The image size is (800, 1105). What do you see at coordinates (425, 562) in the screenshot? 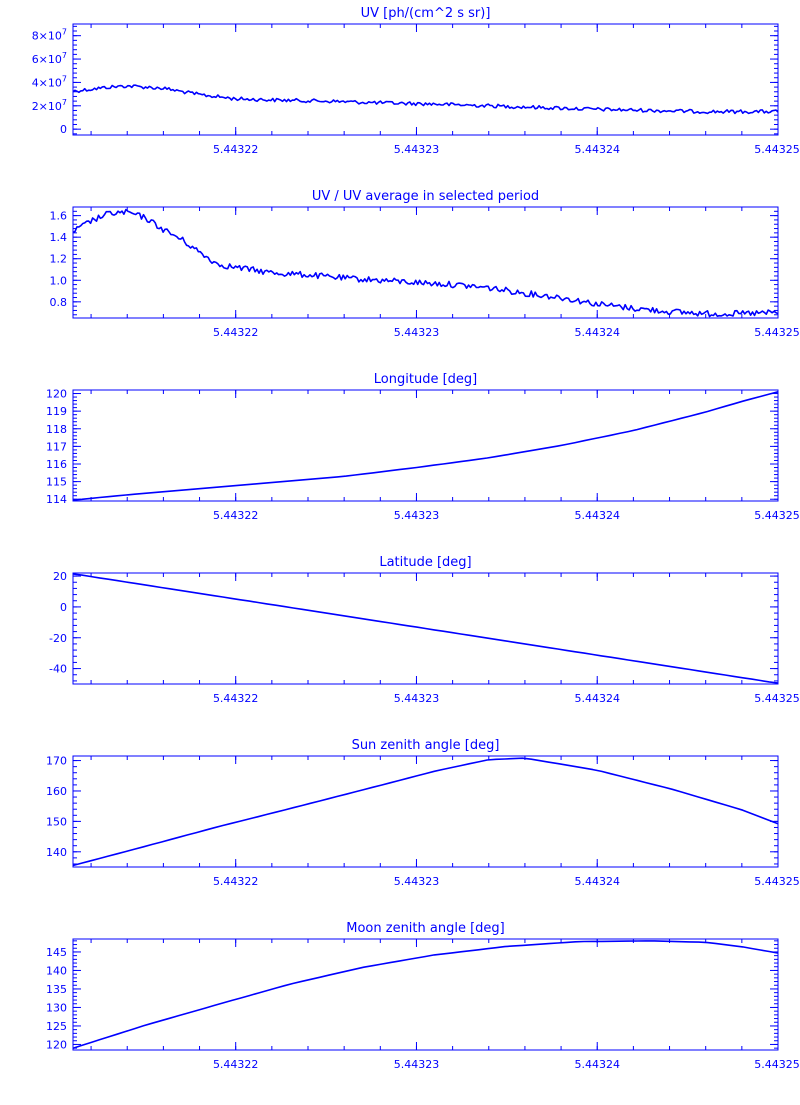
I see `chart-title: Latitude [deg]` at bounding box center [425, 562].